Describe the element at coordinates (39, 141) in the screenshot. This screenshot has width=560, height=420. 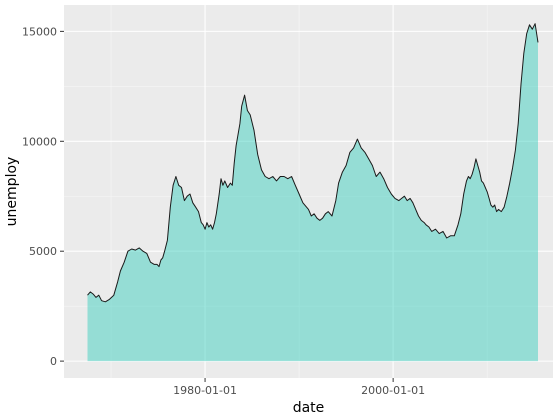
I see `y-tick-label: 10000` at that location.